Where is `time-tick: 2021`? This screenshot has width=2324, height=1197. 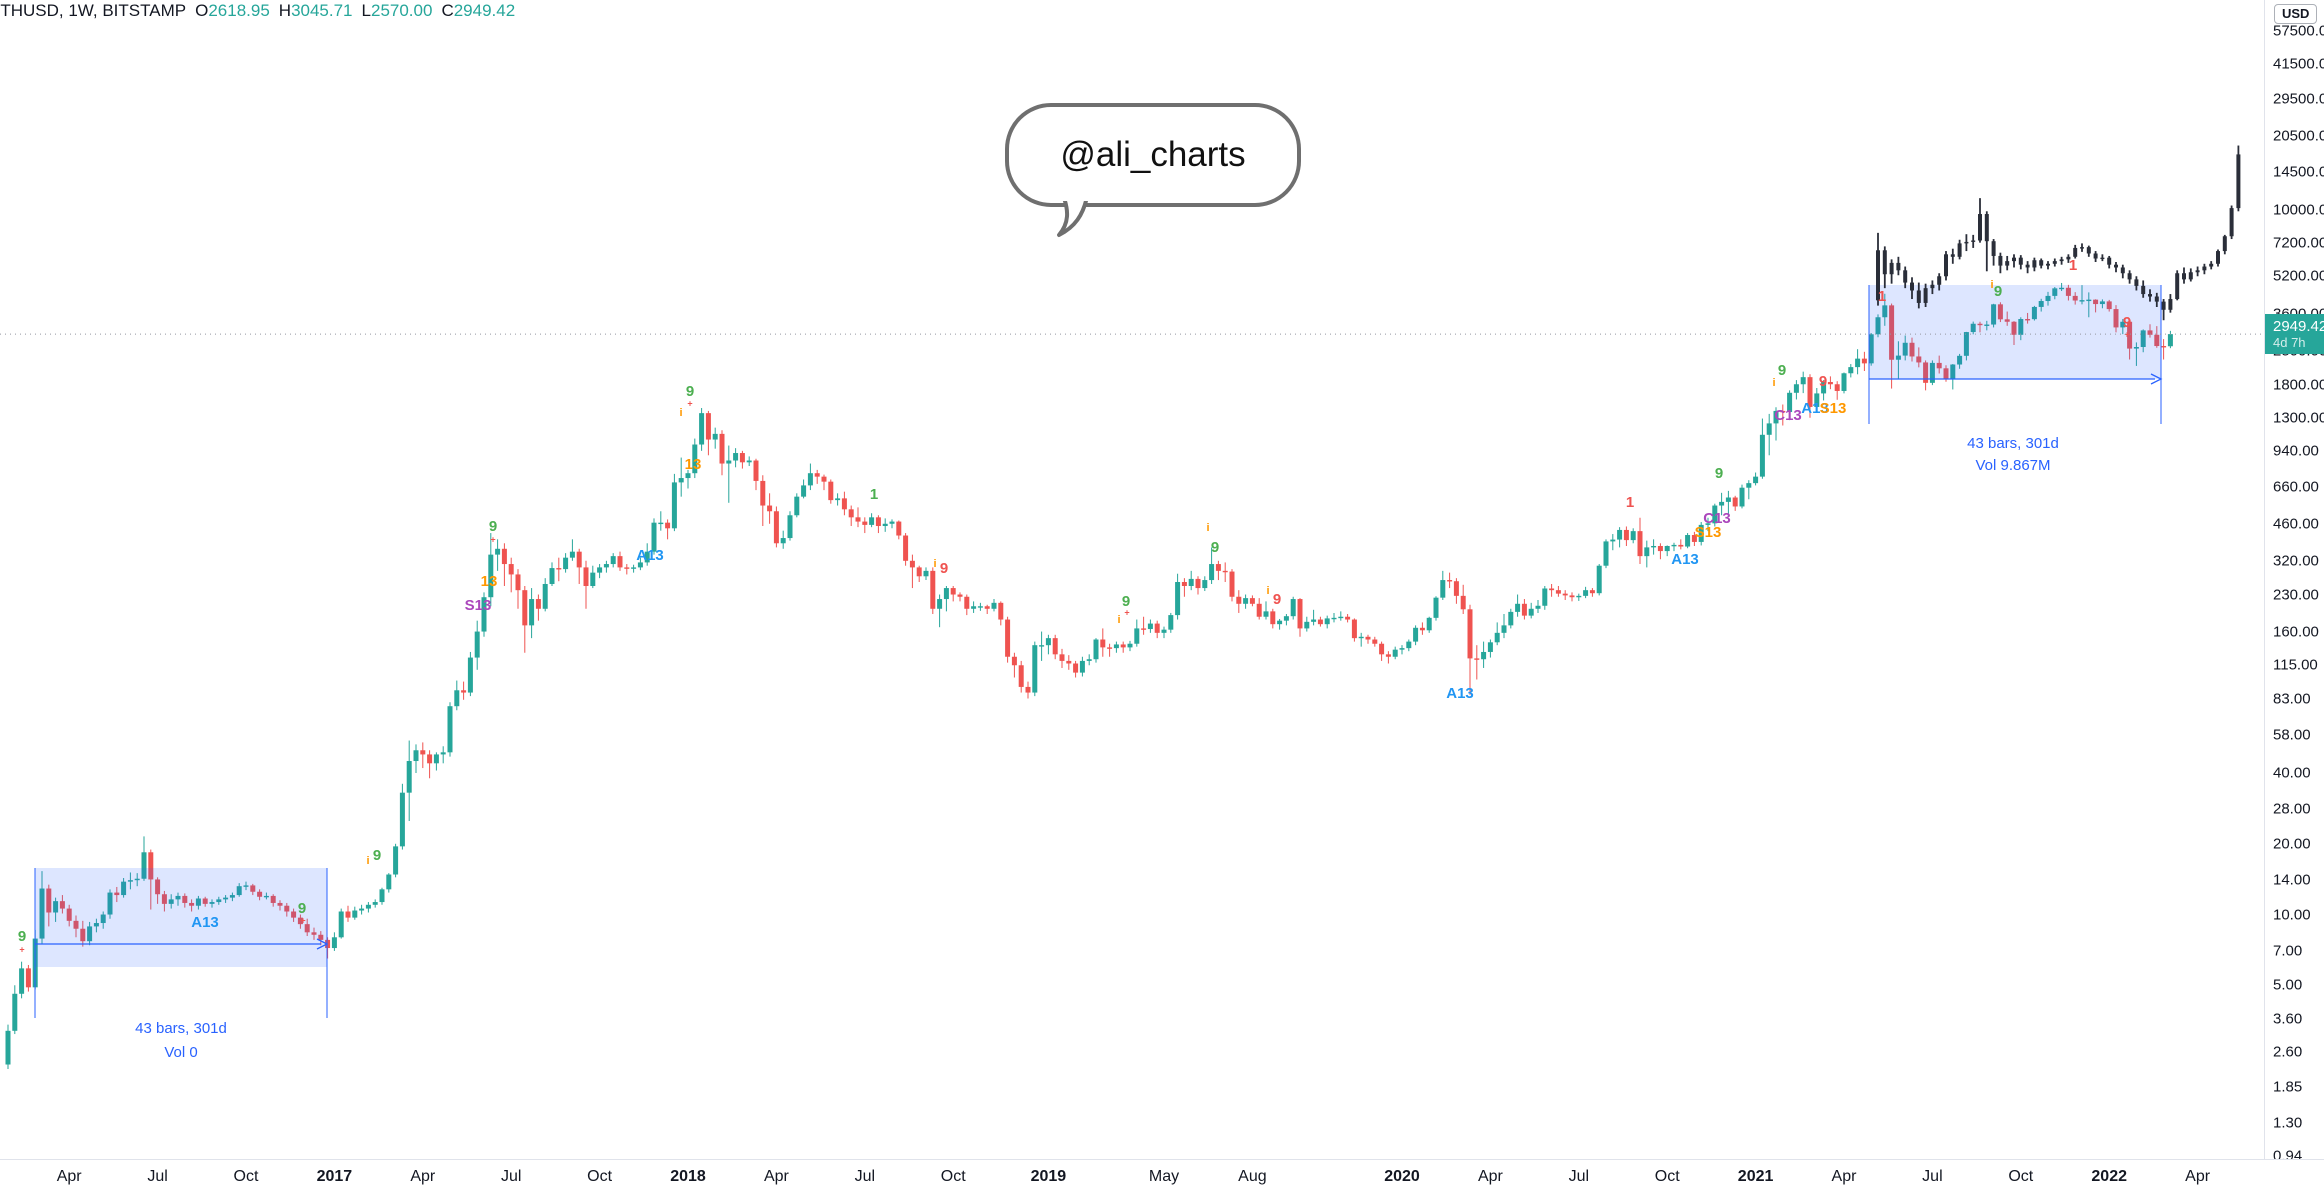
time-tick: 2021 is located at coordinates (1755, 1176).